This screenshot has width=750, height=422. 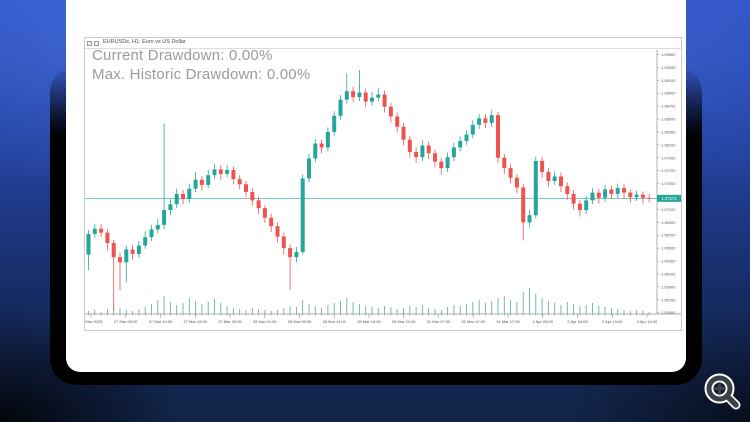 What do you see at coordinates (668, 235) in the screenshot?
I see `svg-text: 1.06700` at bounding box center [668, 235].